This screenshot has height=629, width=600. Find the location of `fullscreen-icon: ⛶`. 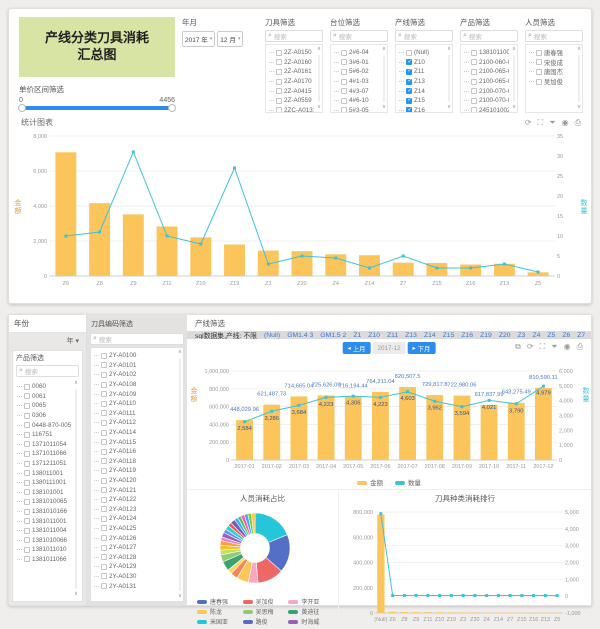

fullscreen-icon: ⛶ is located at coordinates (540, 122).